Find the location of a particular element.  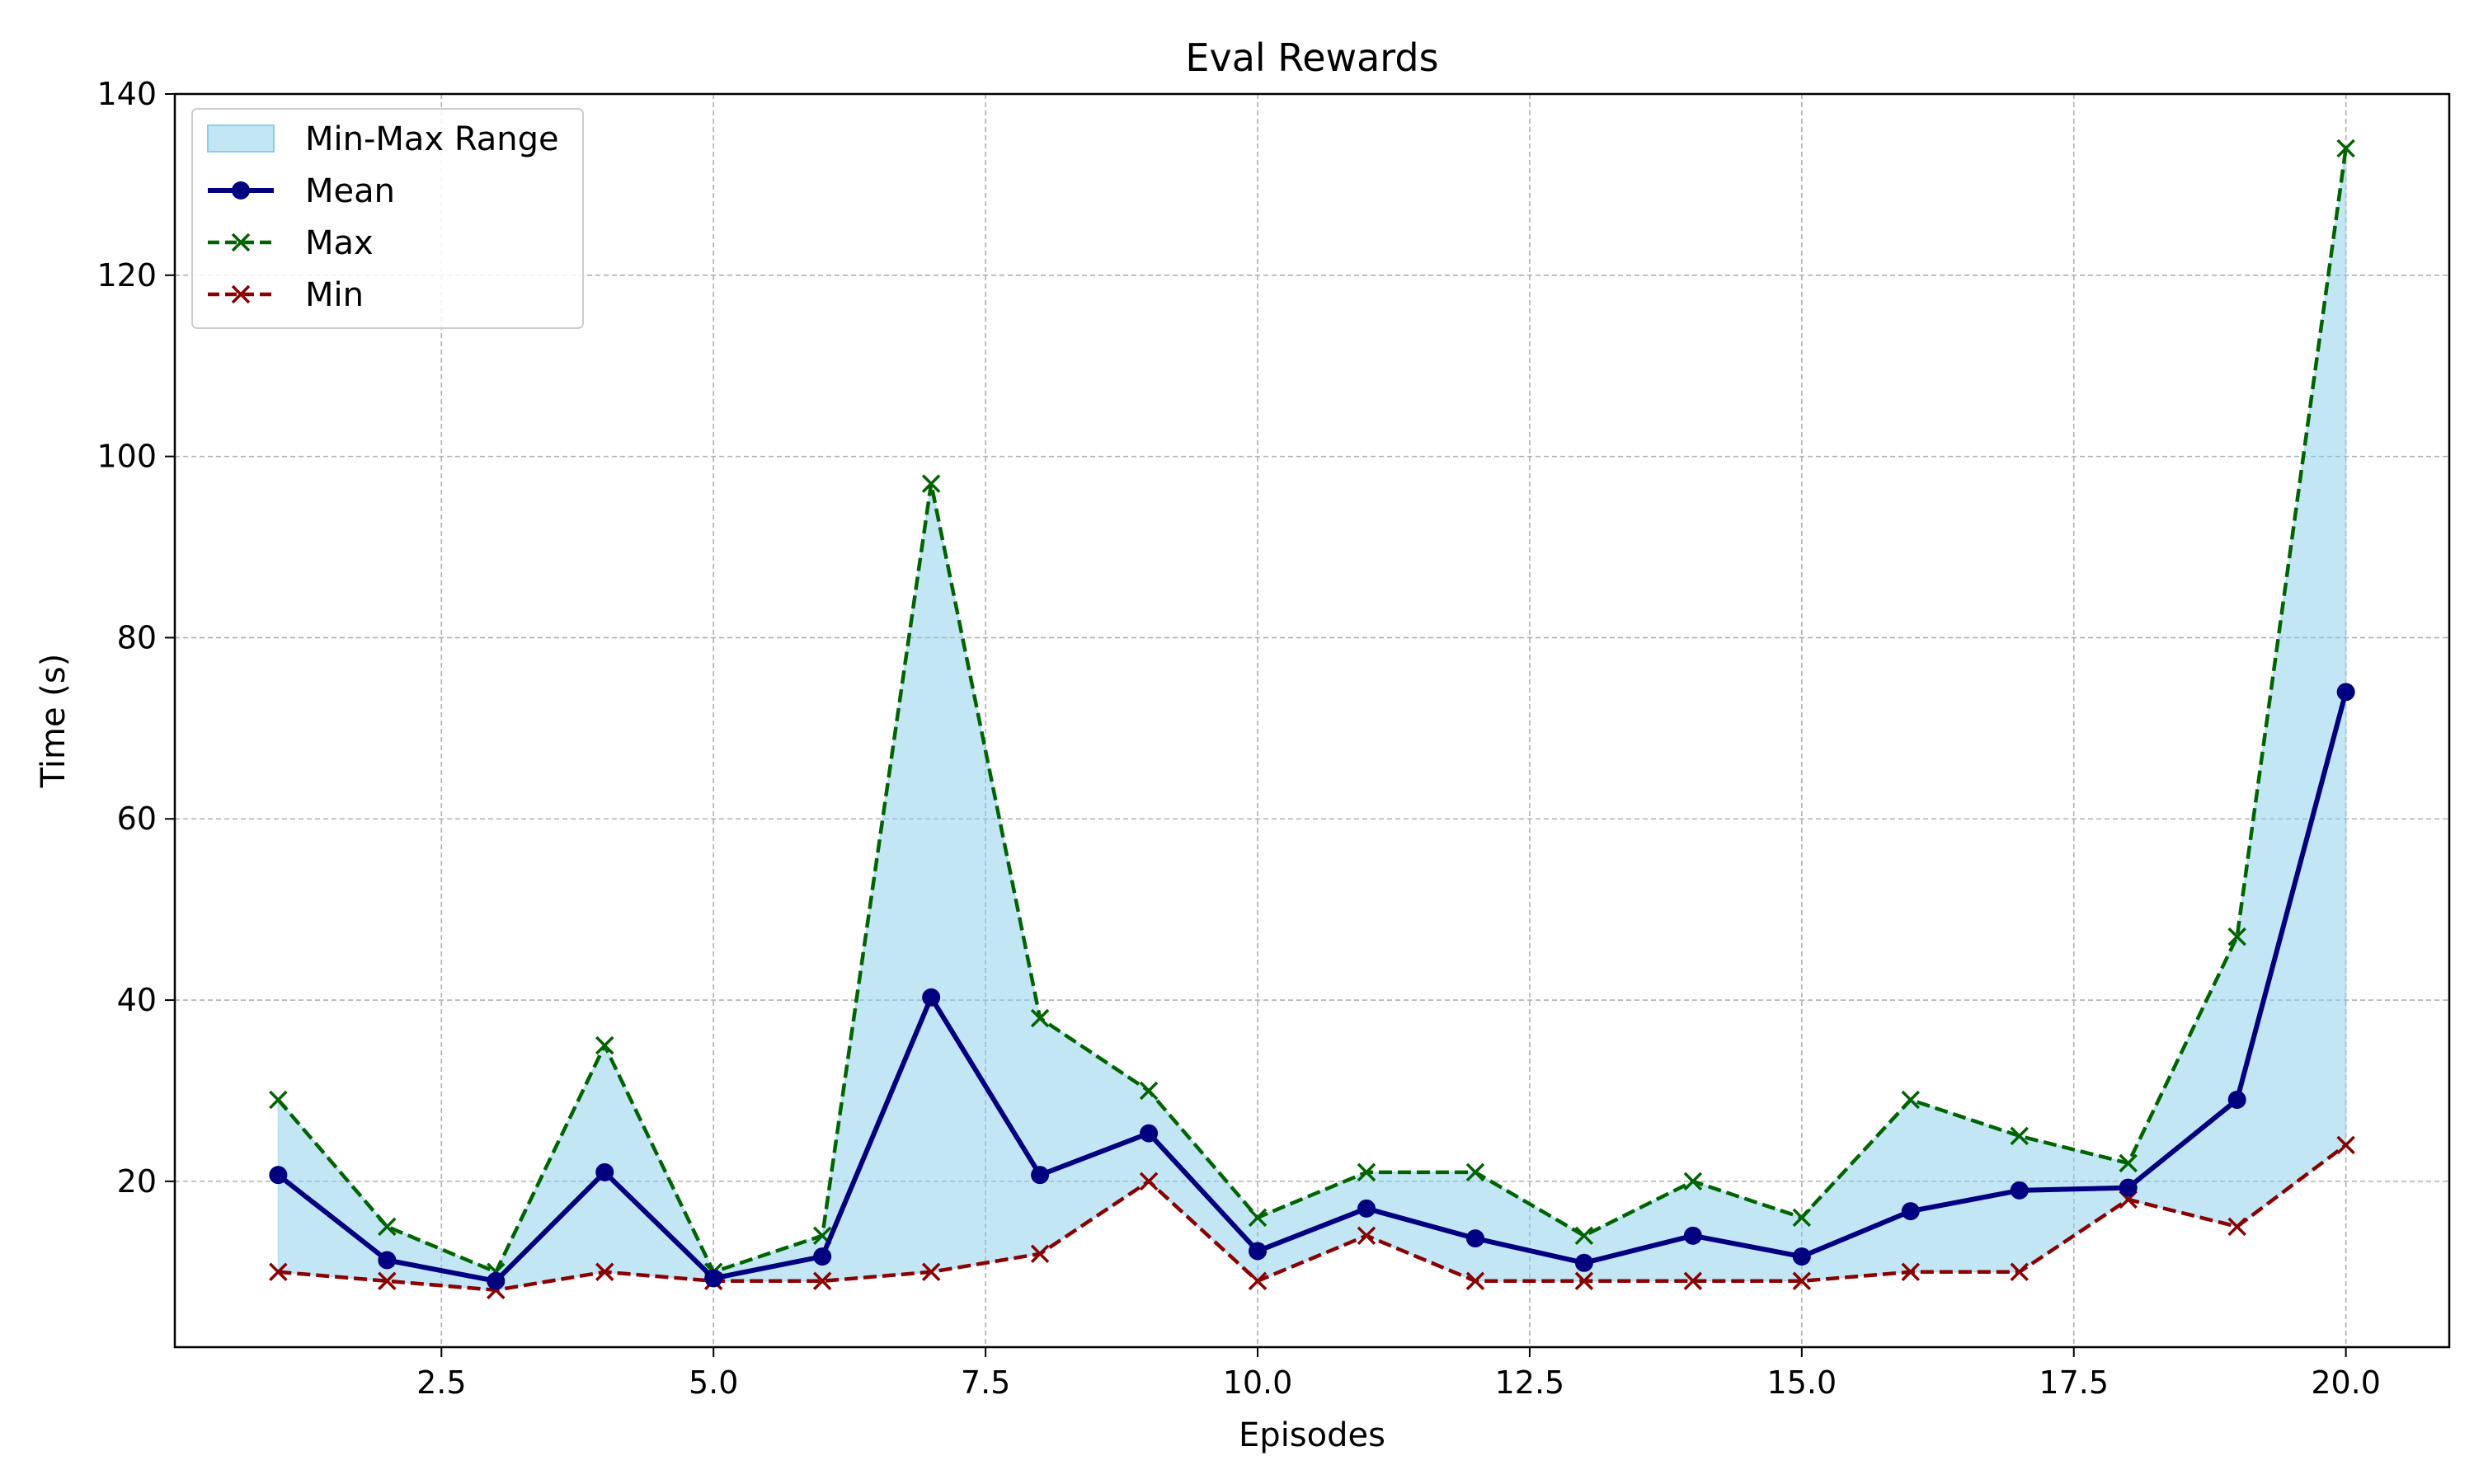

y-tick-label: 140 is located at coordinates (126, 94).